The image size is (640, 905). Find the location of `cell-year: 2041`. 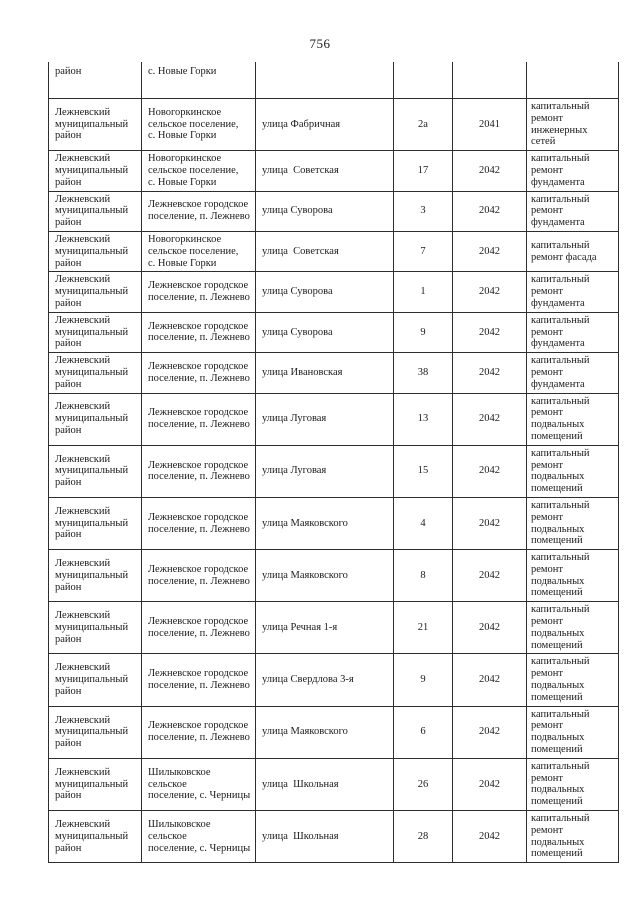

cell-year: 2041 is located at coordinates (489, 124).